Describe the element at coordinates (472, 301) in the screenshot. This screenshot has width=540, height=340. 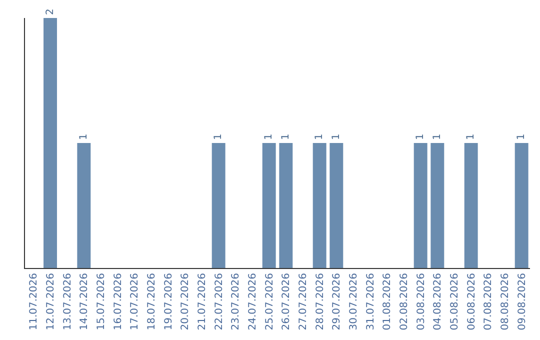
I see `x-tick-label: 06.08.2026` at that location.